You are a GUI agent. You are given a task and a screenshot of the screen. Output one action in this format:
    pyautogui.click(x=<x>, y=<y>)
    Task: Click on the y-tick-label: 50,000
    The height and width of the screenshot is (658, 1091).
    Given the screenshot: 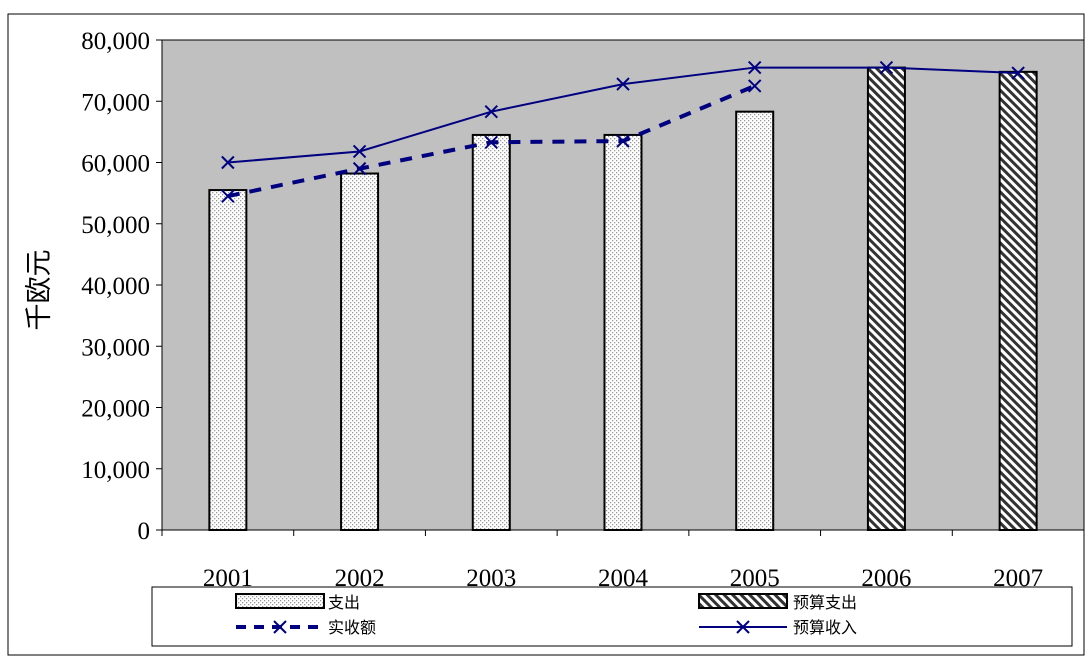 What is the action you would take?
    pyautogui.click(x=115, y=225)
    